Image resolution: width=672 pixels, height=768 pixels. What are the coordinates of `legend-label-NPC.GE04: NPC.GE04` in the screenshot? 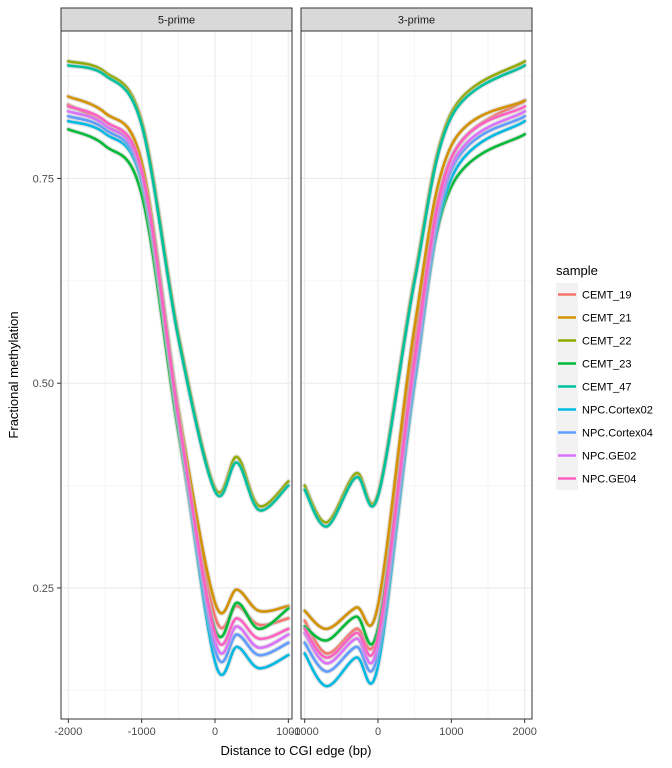 It's located at (609, 480).